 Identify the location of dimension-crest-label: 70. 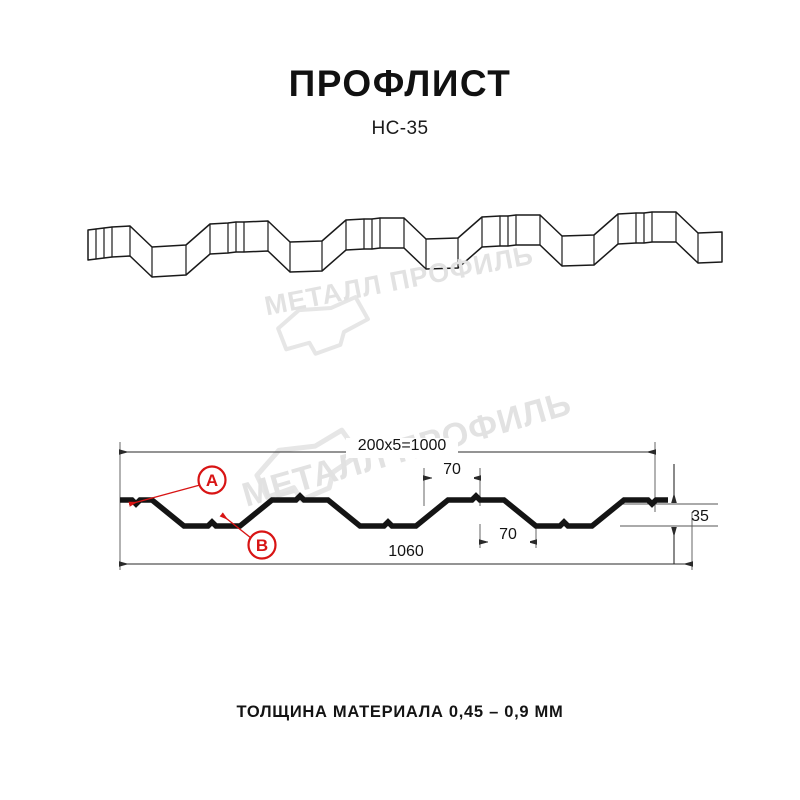
(452, 469).